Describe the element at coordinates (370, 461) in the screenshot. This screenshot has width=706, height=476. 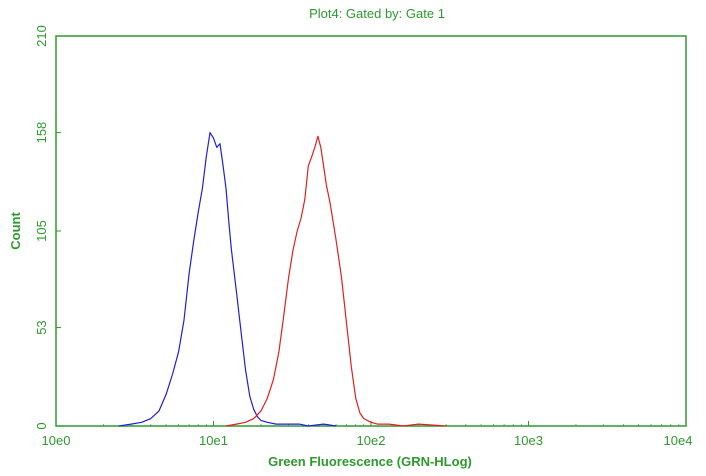
I see `x-axis-label: Green Fluorescence (GRN-HLog)` at that location.